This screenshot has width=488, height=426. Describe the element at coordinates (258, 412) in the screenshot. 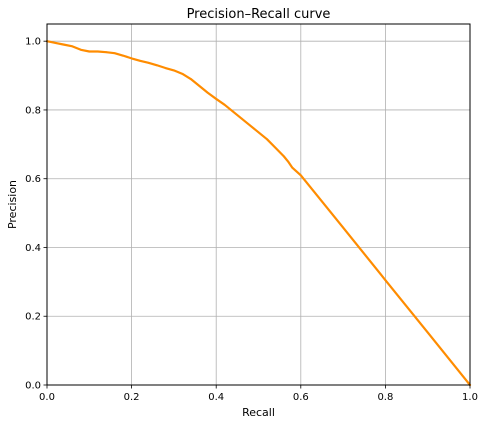

I see `x-axis-label: Recall` at that location.